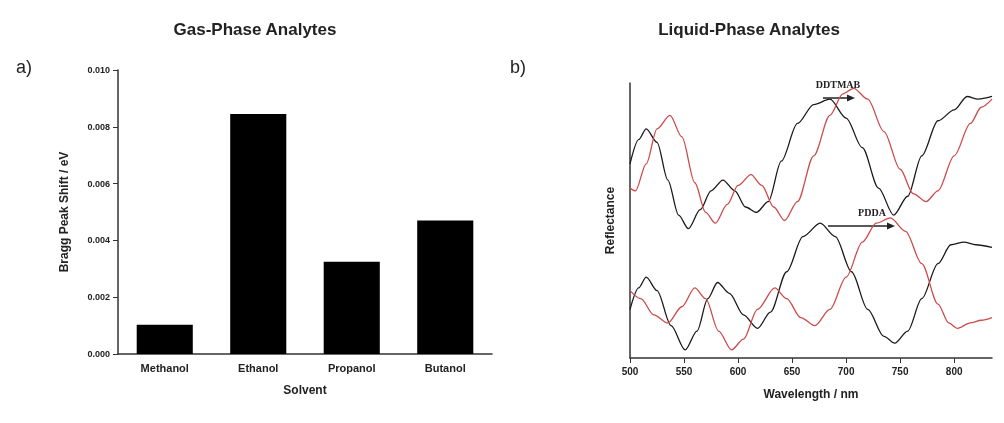 Image resolution: width=1004 pixels, height=423 pixels. Describe the element at coordinates (792, 371) in the screenshot. I see `x-tick-label: 650` at that location.